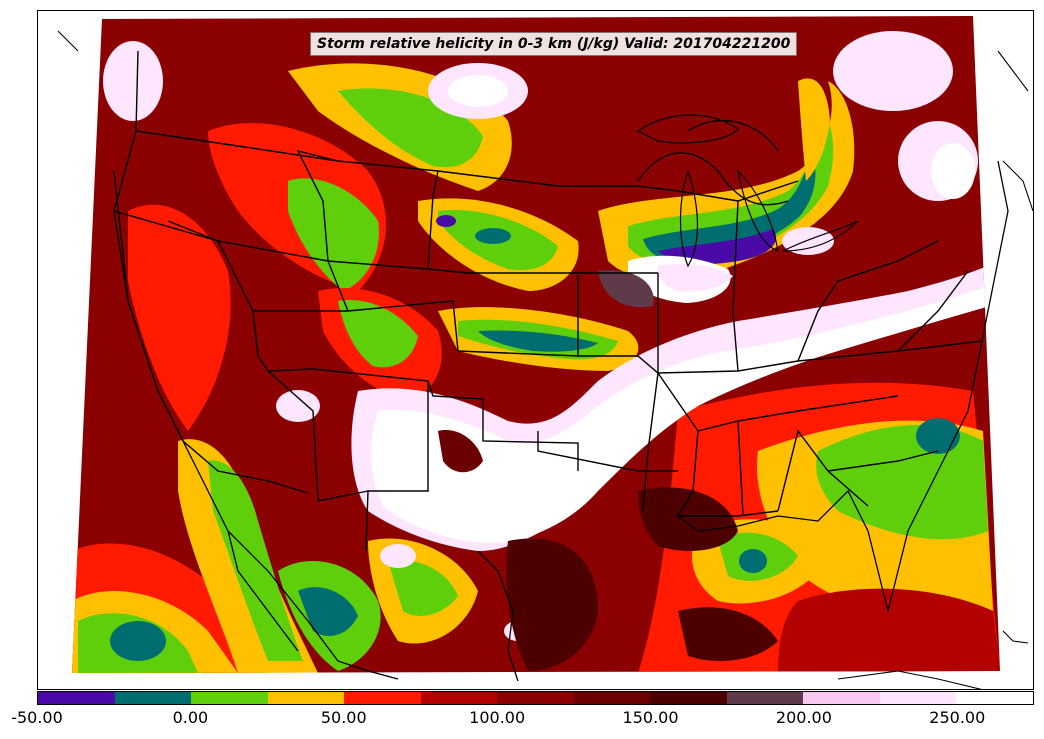 The height and width of the screenshot is (739, 1044). Describe the element at coordinates (343, 717) in the screenshot. I see `colorbar-tick-label: 50.00` at that location.